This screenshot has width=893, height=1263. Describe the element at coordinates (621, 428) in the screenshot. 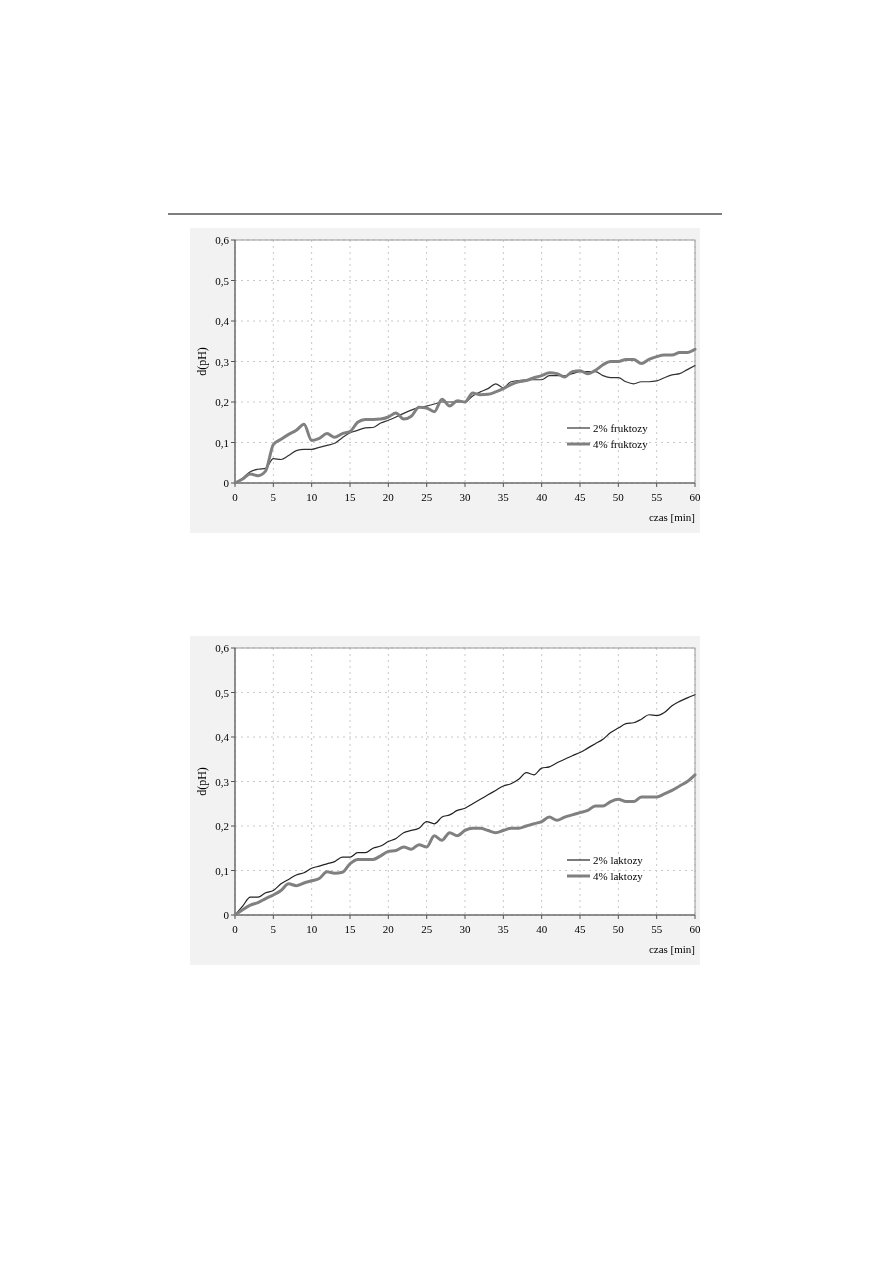

I see `legend-label: 2% fruktozy` at that location.